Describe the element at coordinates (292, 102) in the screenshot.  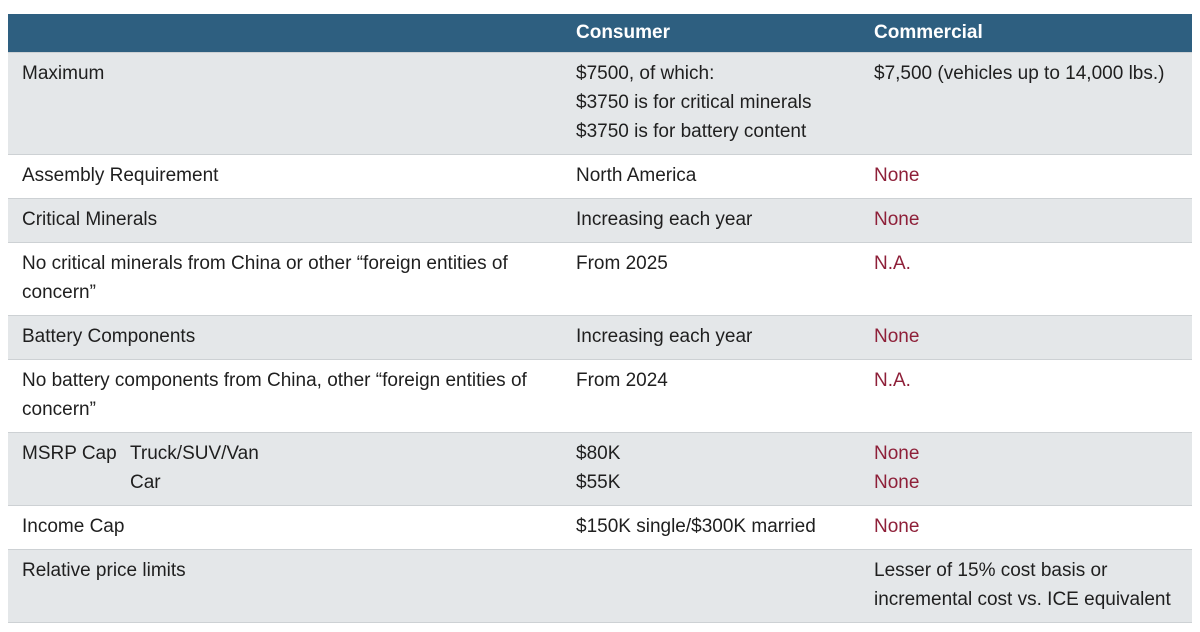
I see `row-label-cell: Maximum` at that location.